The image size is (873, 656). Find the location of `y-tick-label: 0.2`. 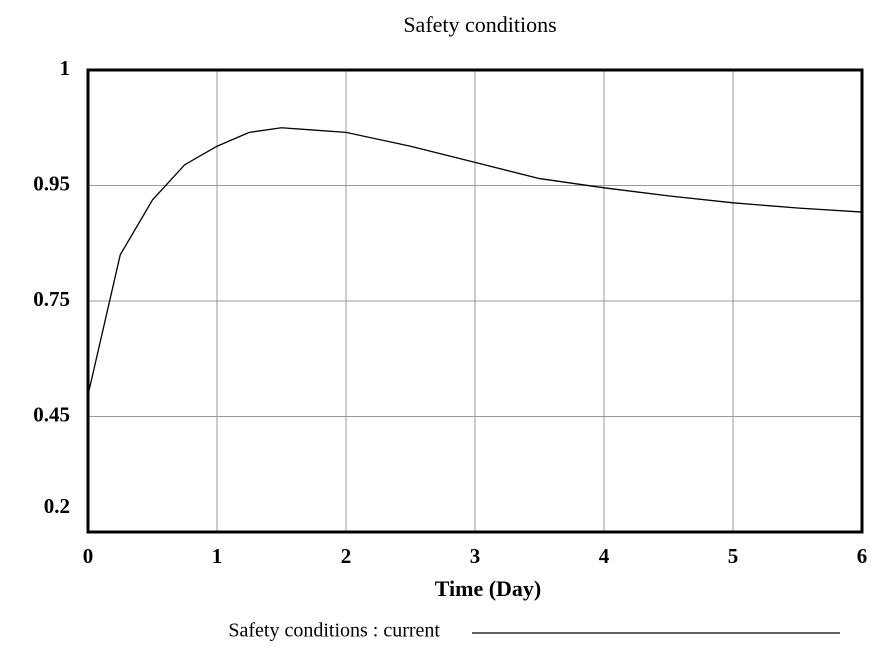

y-tick-label: 0.2 is located at coordinates (57, 506).